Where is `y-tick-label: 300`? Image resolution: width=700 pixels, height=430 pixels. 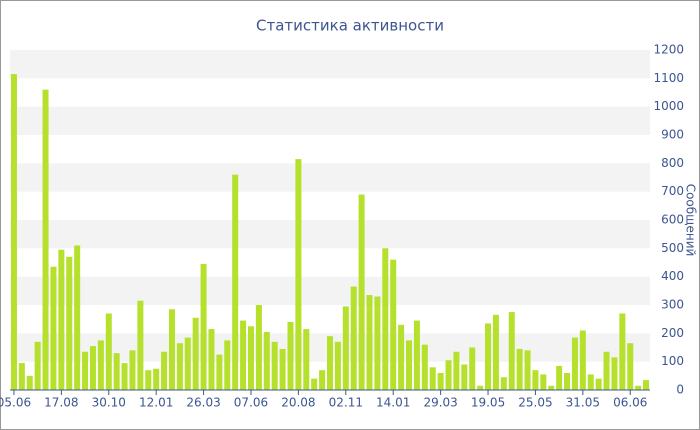
y-tick-label: 300 is located at coordinates (672, 305).